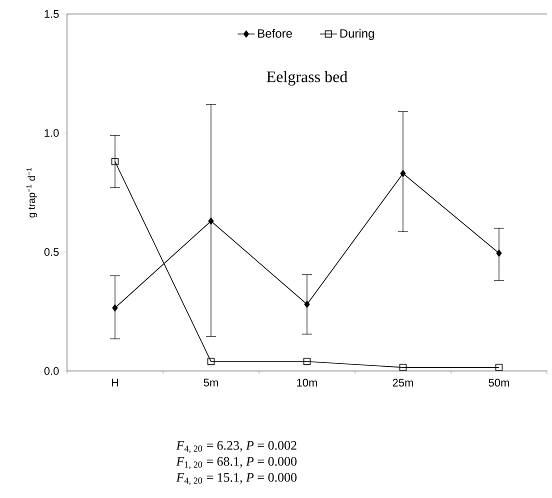 The height and width of the screenshot is (498, 552). I want to click on legend-label: Before, so click(275, 33).